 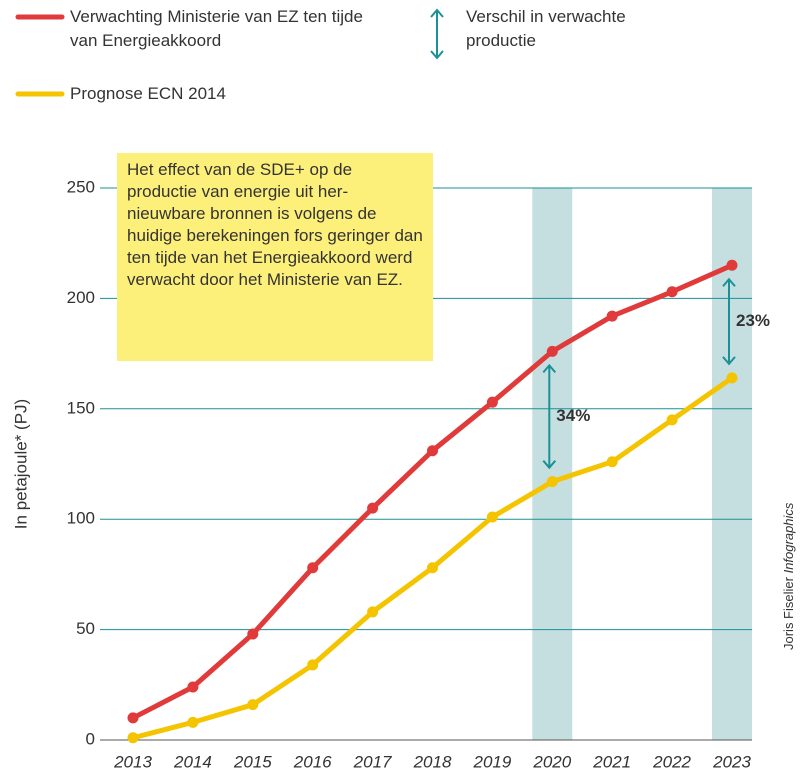 What do you see at coordinates (85, 628) in the screenshot?
I see `y-tick-label: 50` at bounding box center [85, 628].